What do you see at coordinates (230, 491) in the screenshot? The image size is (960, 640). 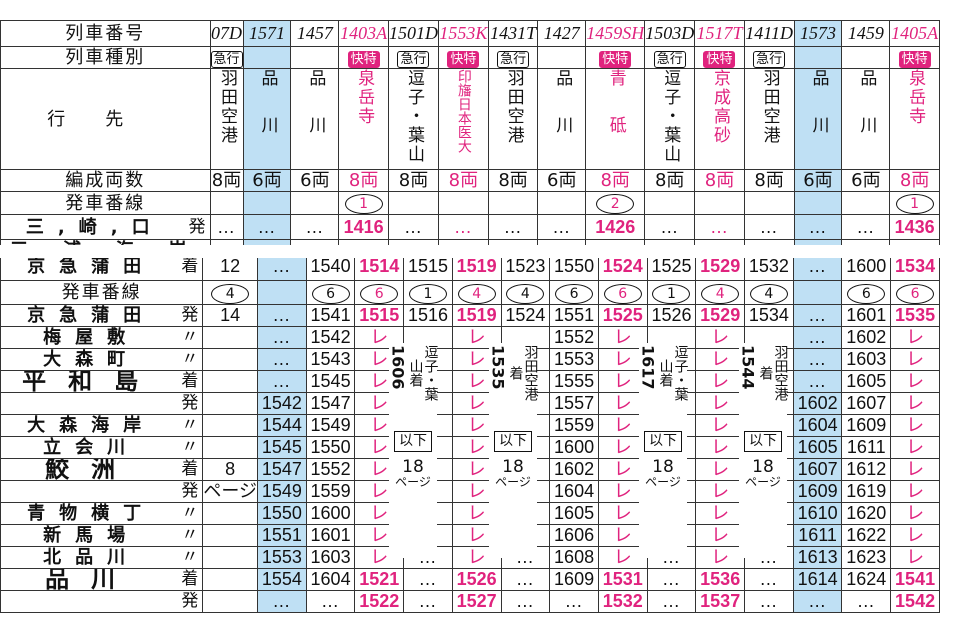 I see `time-cell: ページ` at bounding box center [230, 491].